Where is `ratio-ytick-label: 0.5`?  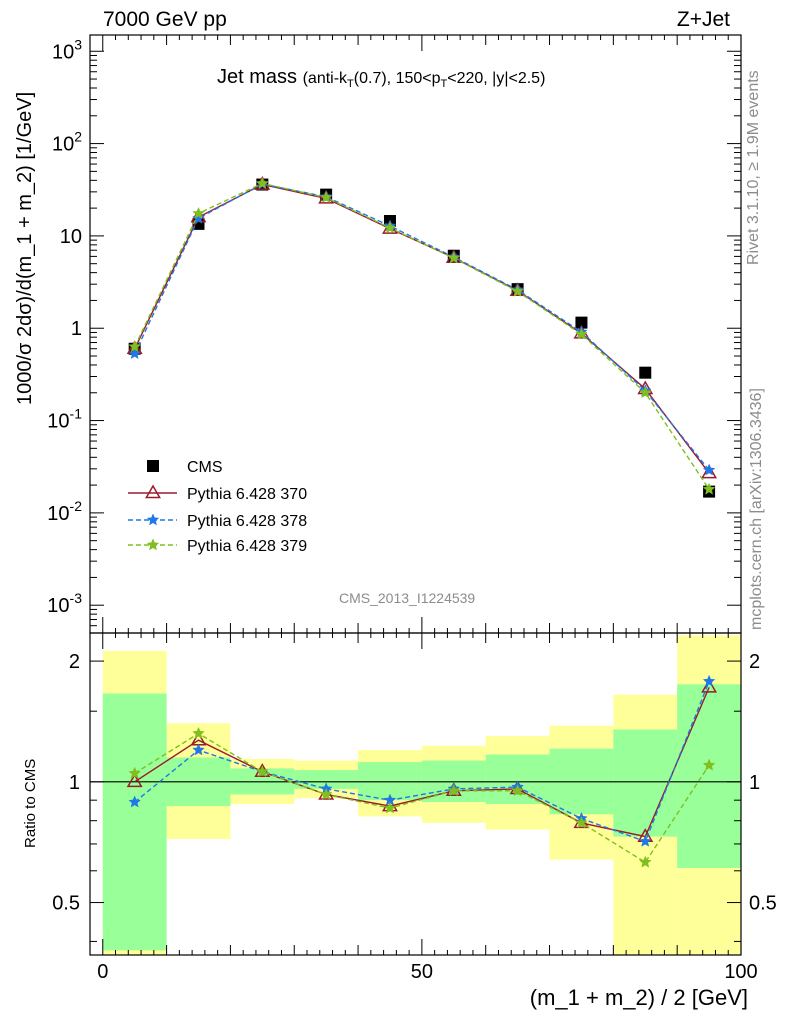 ratio-ytick-label: 0.5 is located at coordinates (66, 904).